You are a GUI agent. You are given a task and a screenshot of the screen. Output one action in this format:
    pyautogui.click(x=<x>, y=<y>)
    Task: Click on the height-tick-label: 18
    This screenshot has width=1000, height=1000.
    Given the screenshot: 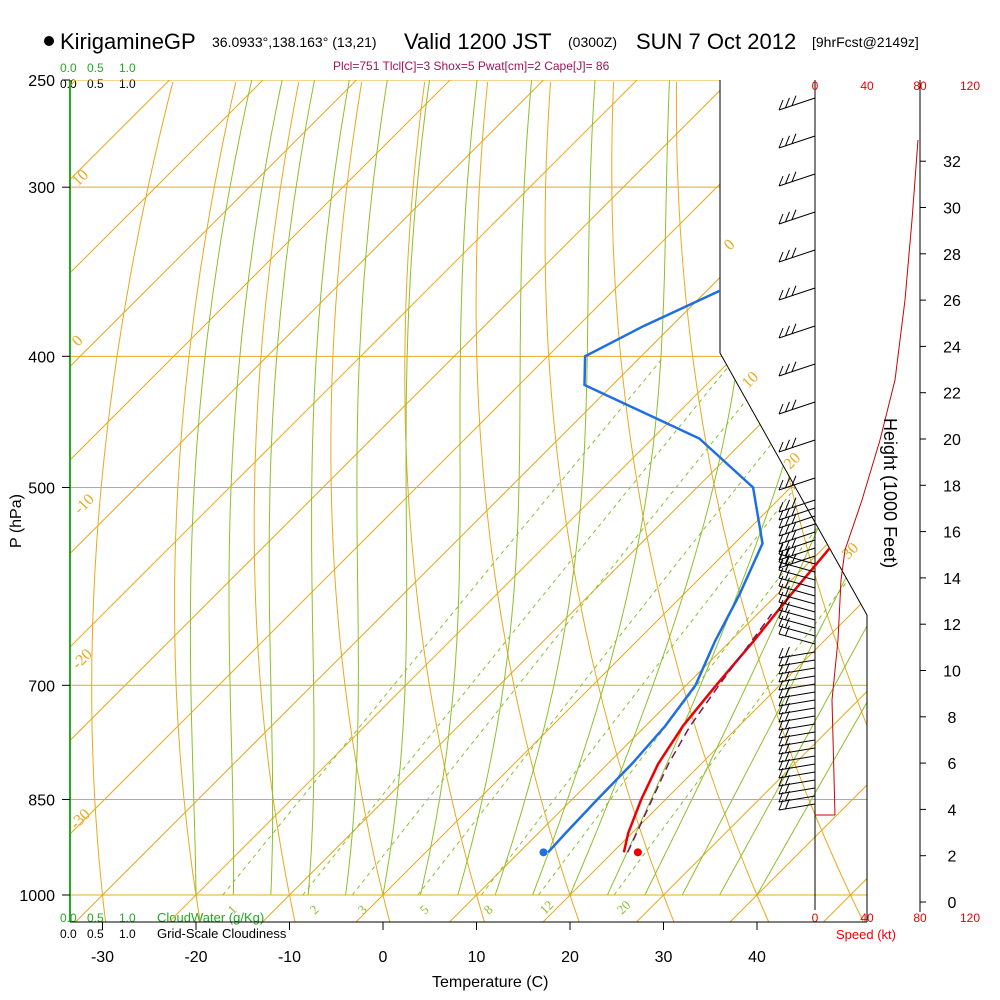 What is the action you would take?
    pyautogui.click(x=952, y=486)
    